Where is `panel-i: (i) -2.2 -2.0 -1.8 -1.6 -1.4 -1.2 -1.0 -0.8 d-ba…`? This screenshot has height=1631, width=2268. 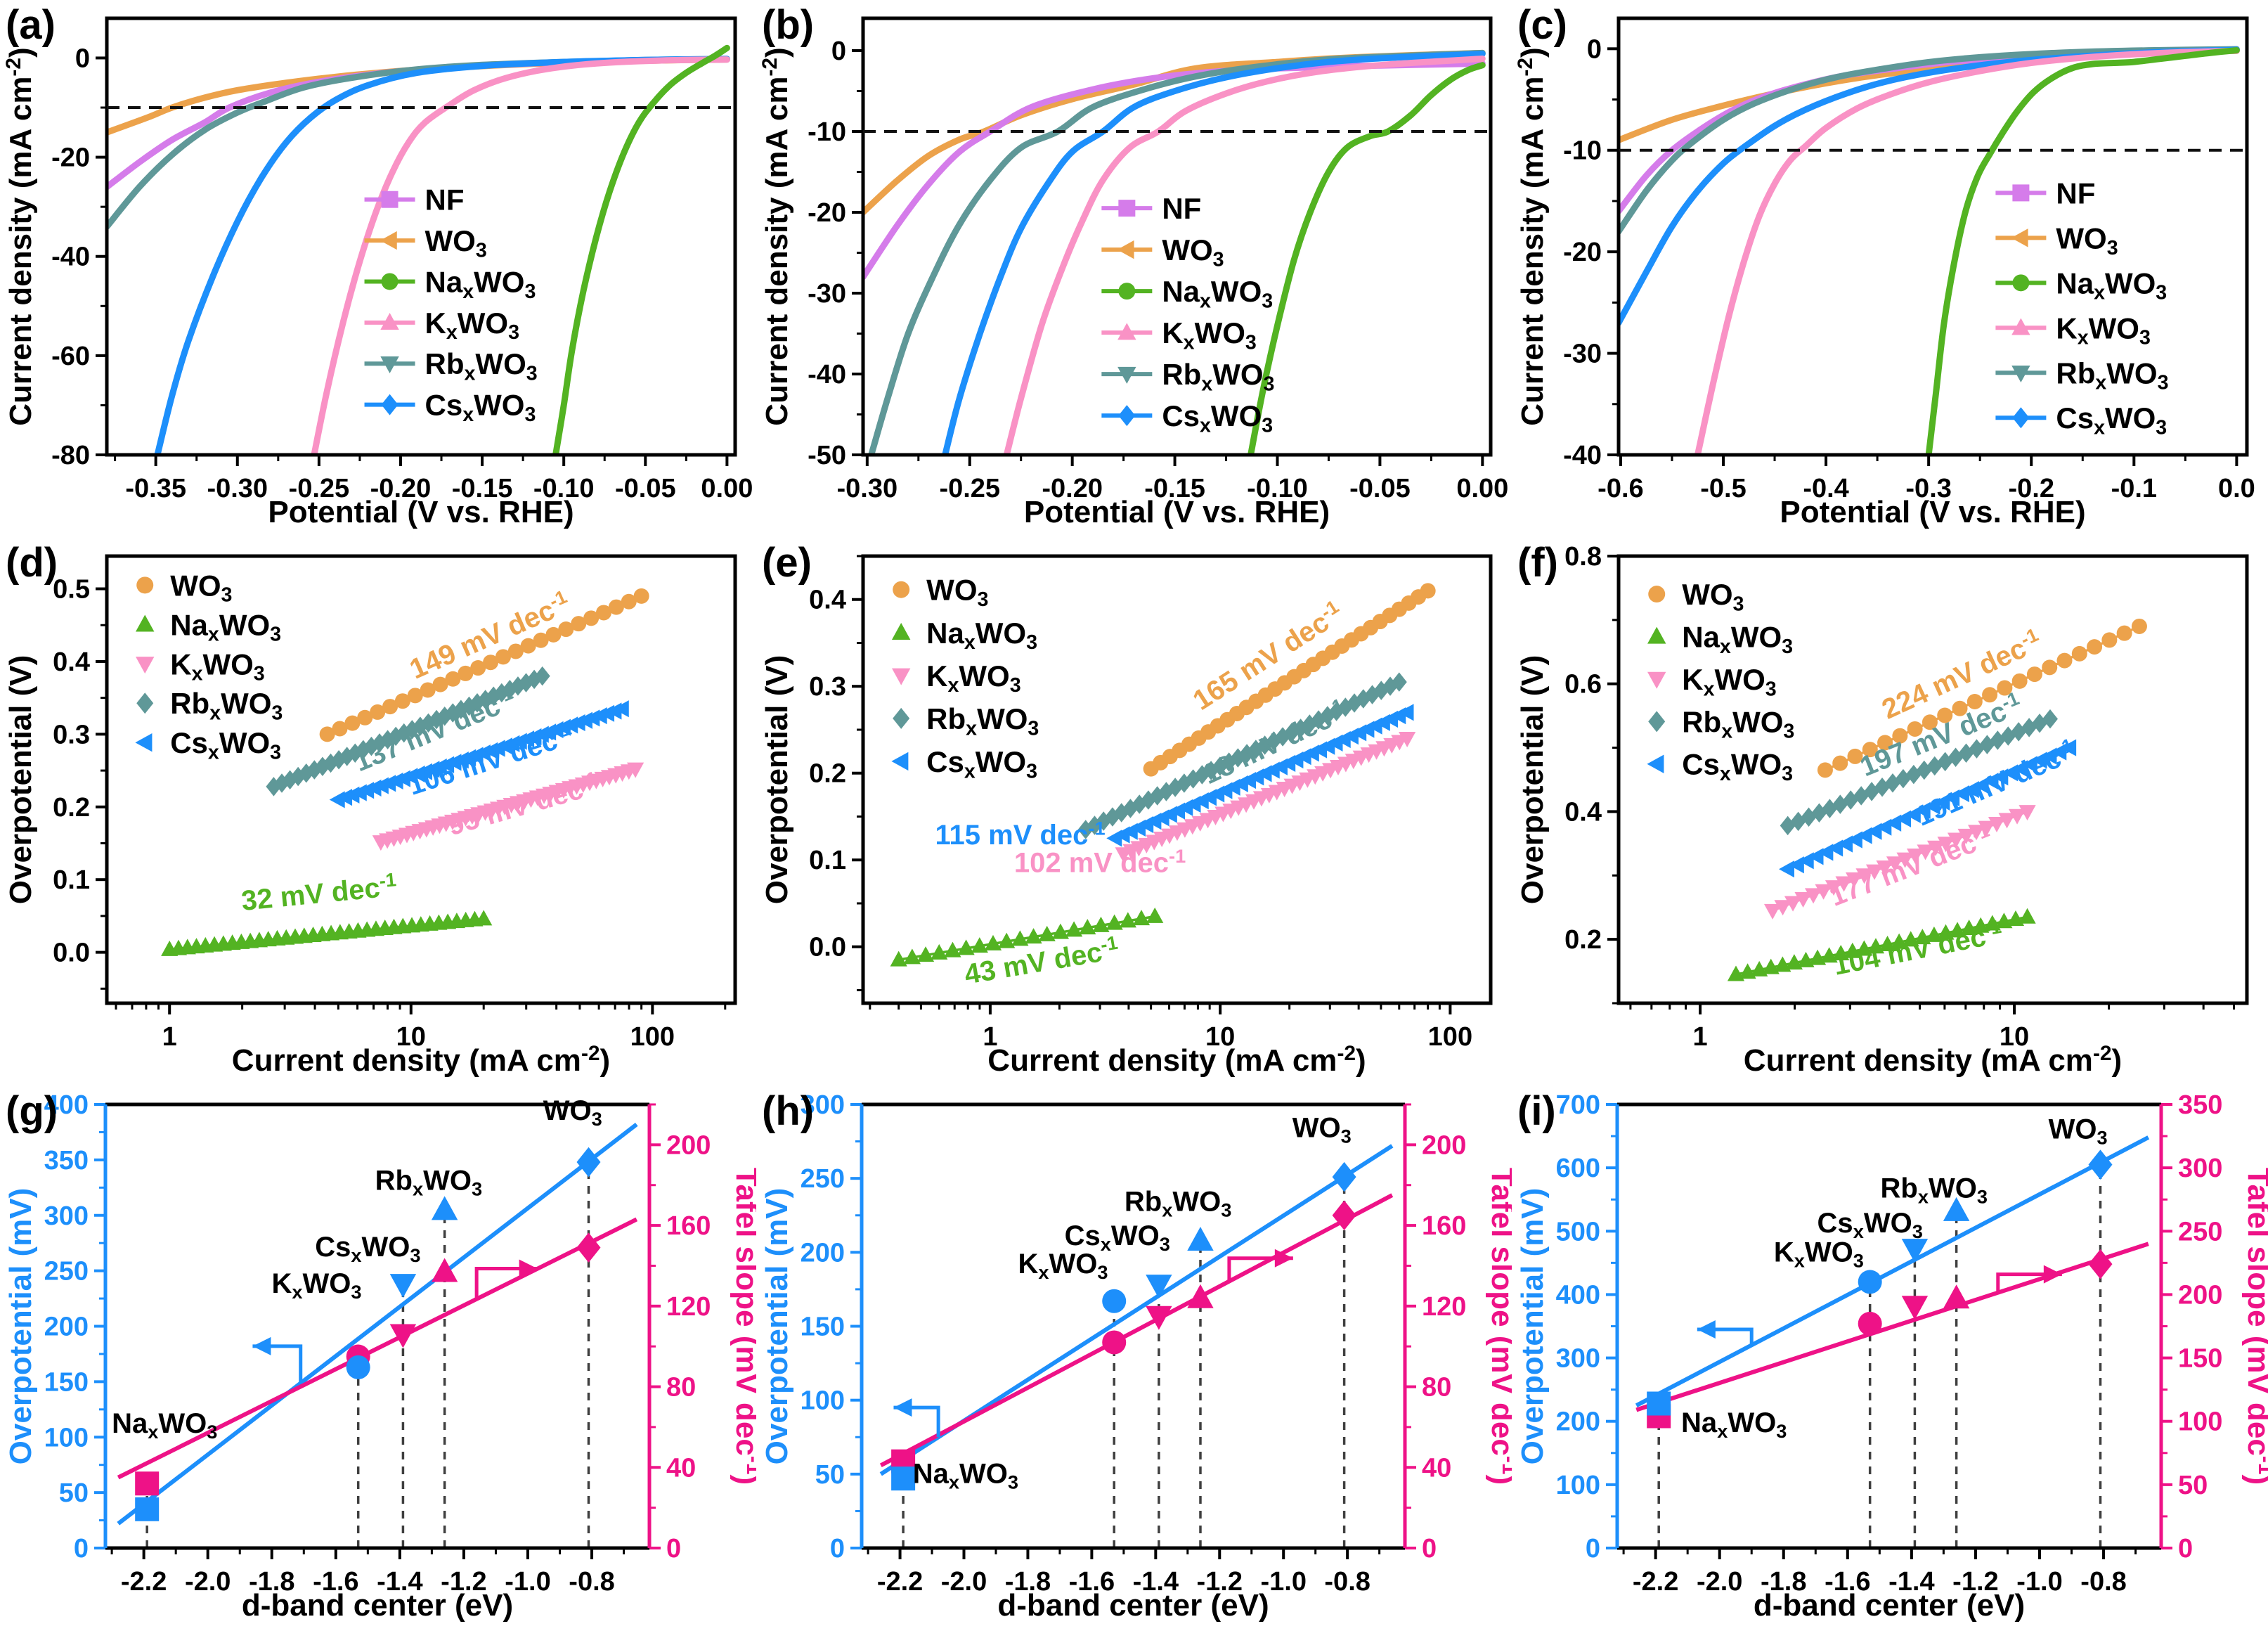
panel-i: (i) -2.2 -2.0 -1.8 -1.6 -1.4 -1.2 -1.0 -0.8 d-ba… is located at coordinates (1890, 1358).